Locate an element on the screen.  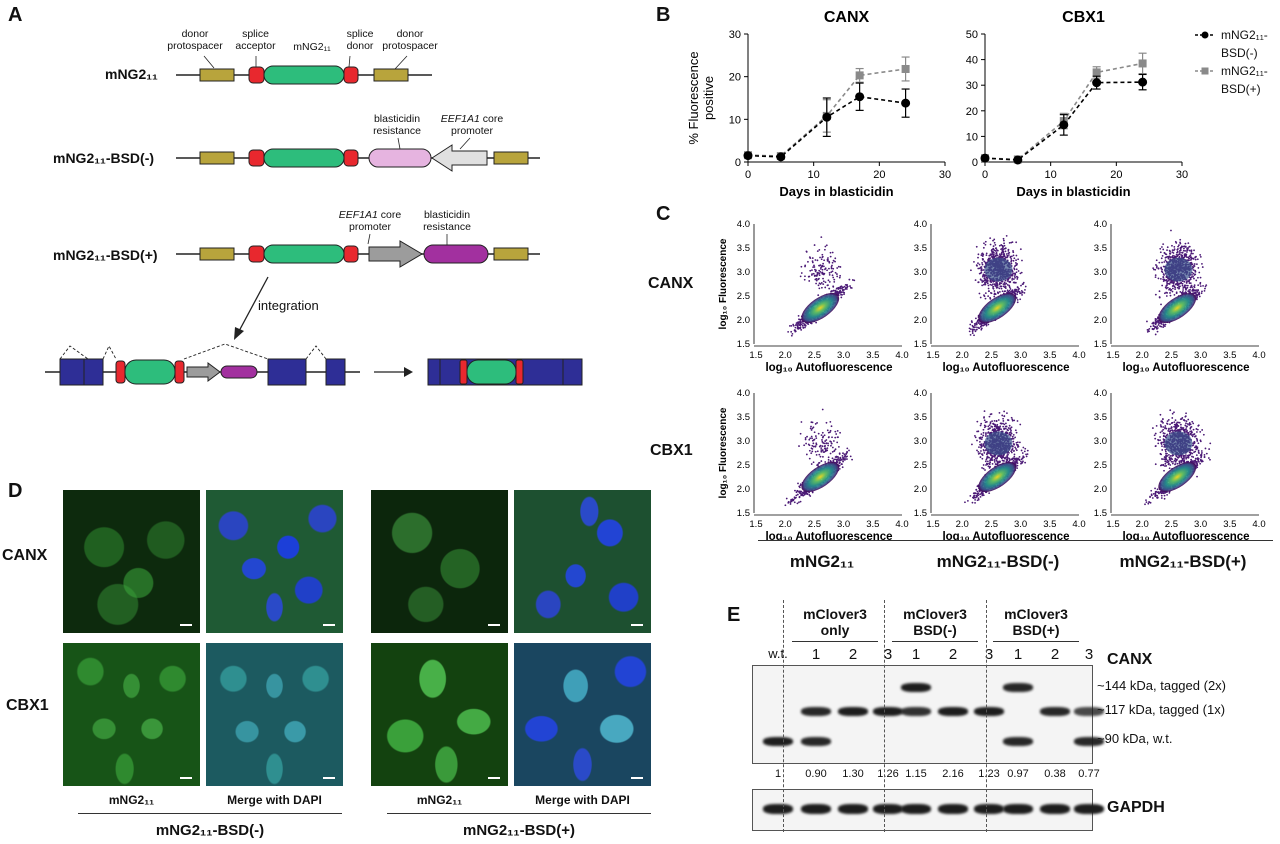
genomic-locus is located at coordinates (314, 364).